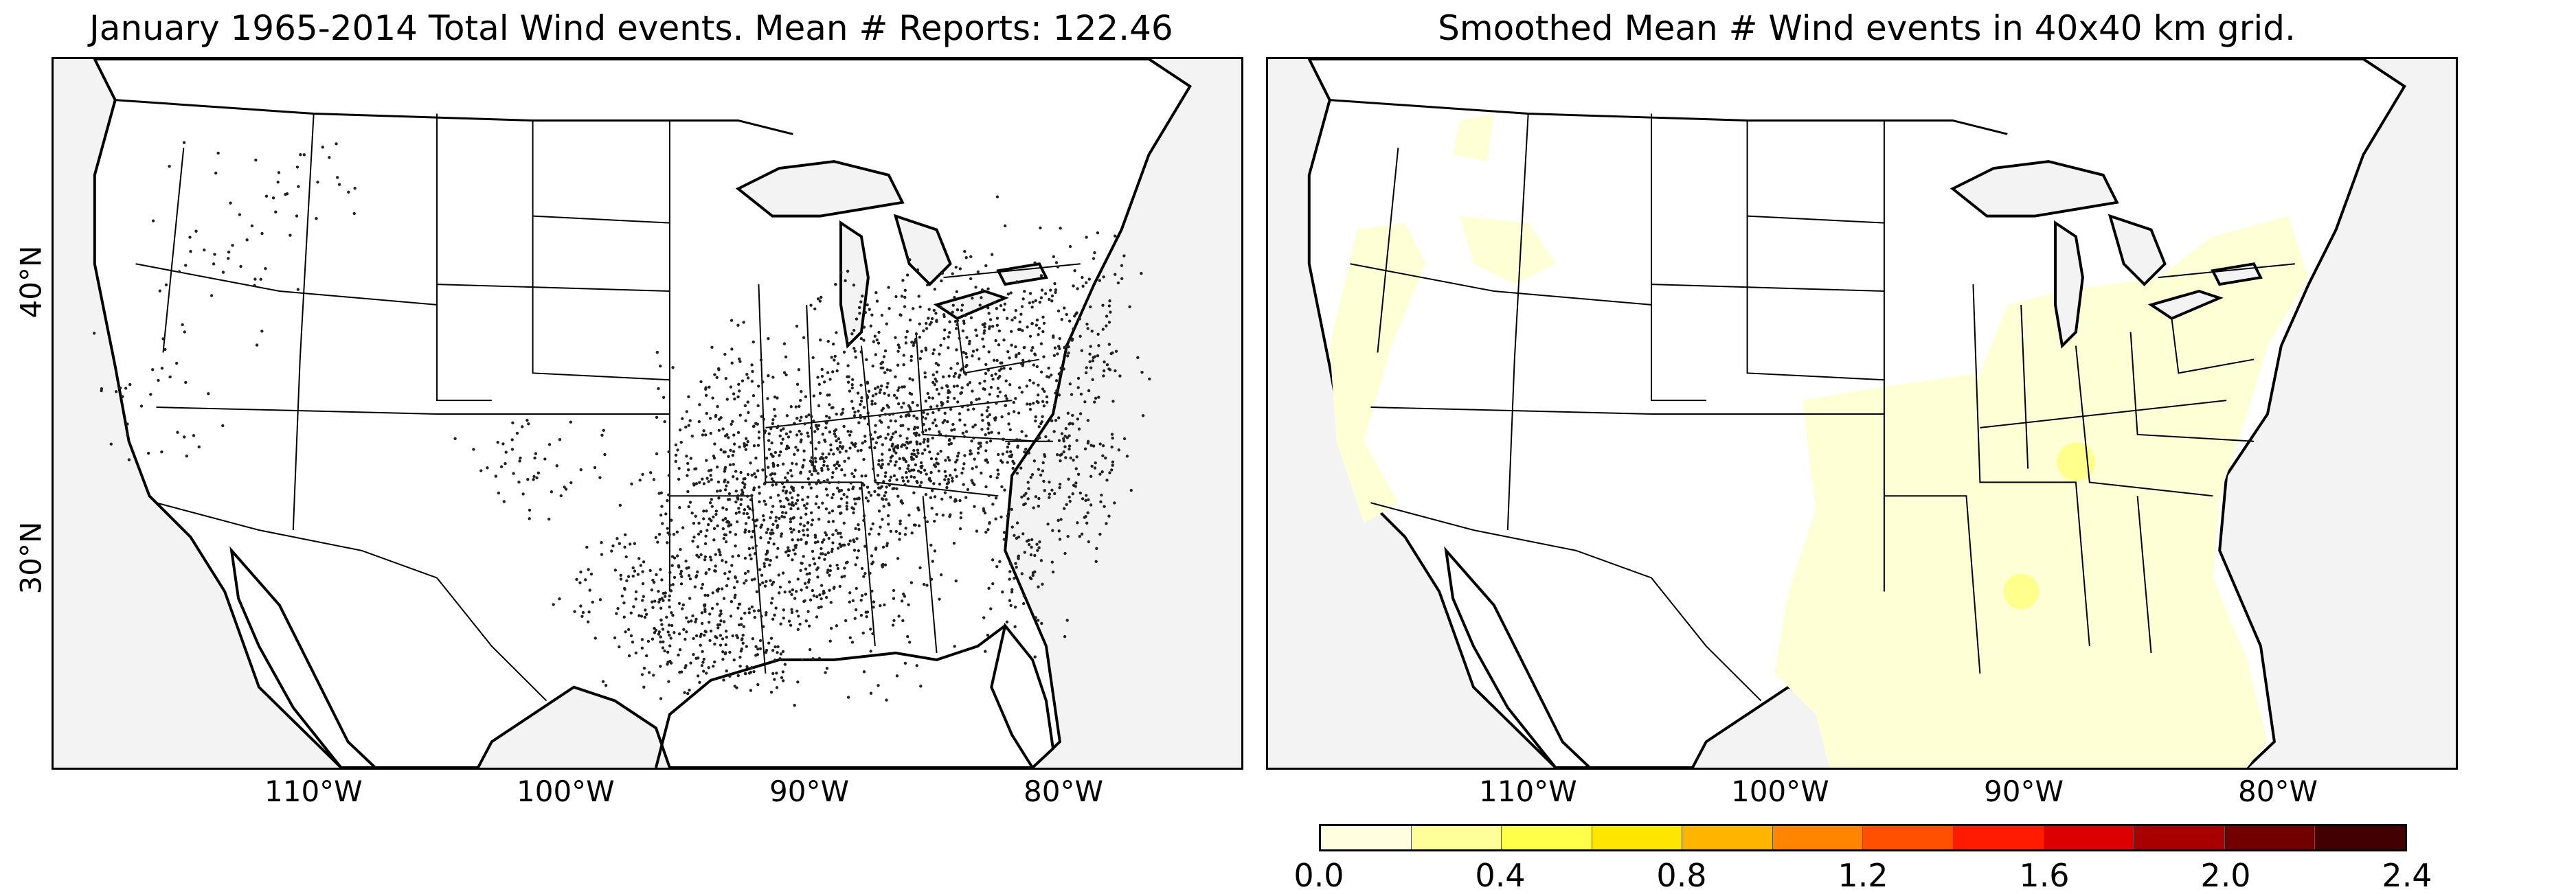  I want to click on colorbar-label-3: 1.2, so click(1863, 876).